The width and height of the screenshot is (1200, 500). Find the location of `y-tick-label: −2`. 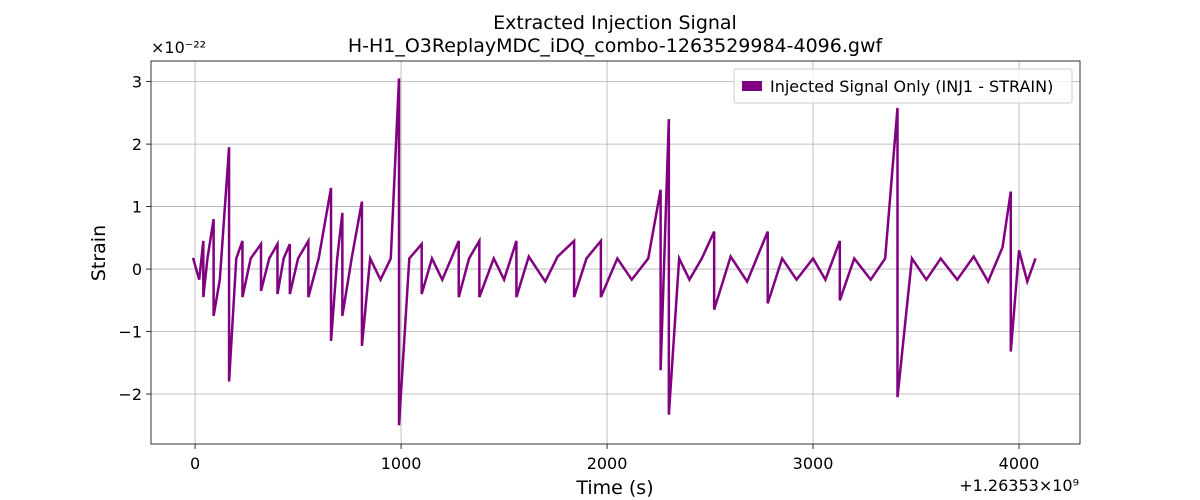

y-tick-label: −2 is located at coordinates (130, 394).